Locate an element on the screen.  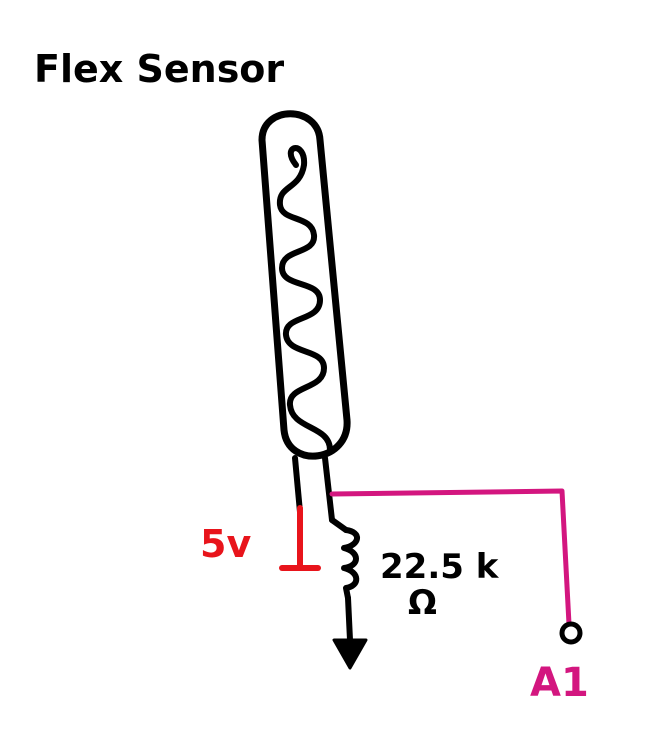
resistor is located at coordinates (344, 559).